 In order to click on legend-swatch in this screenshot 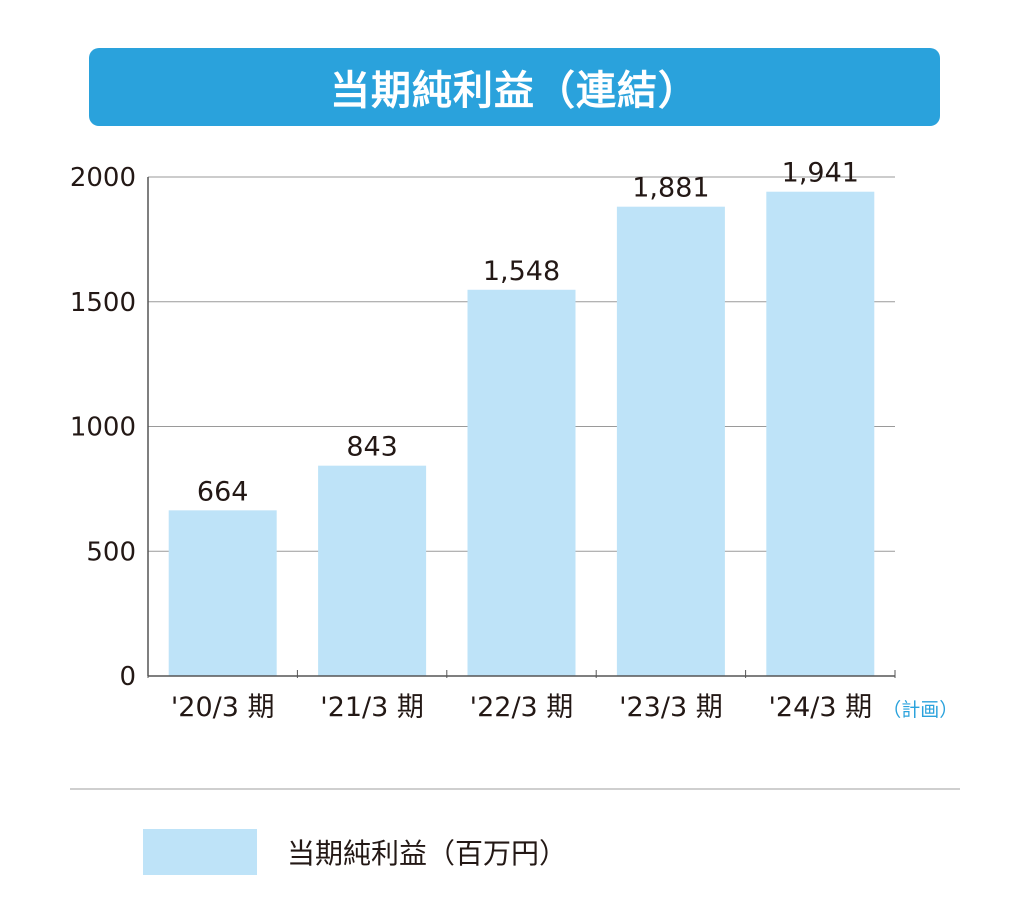, I will do `click(200, 852)`.